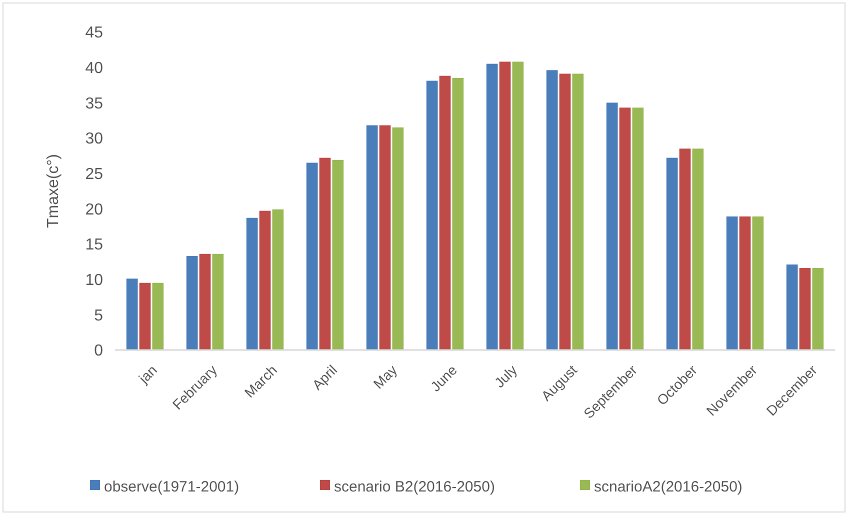 The image size is (848, 515). What do you see at coordinates (94, 209) in the screenshot?
I see `y-tick-label: 20` at bounding box center [94, 209].